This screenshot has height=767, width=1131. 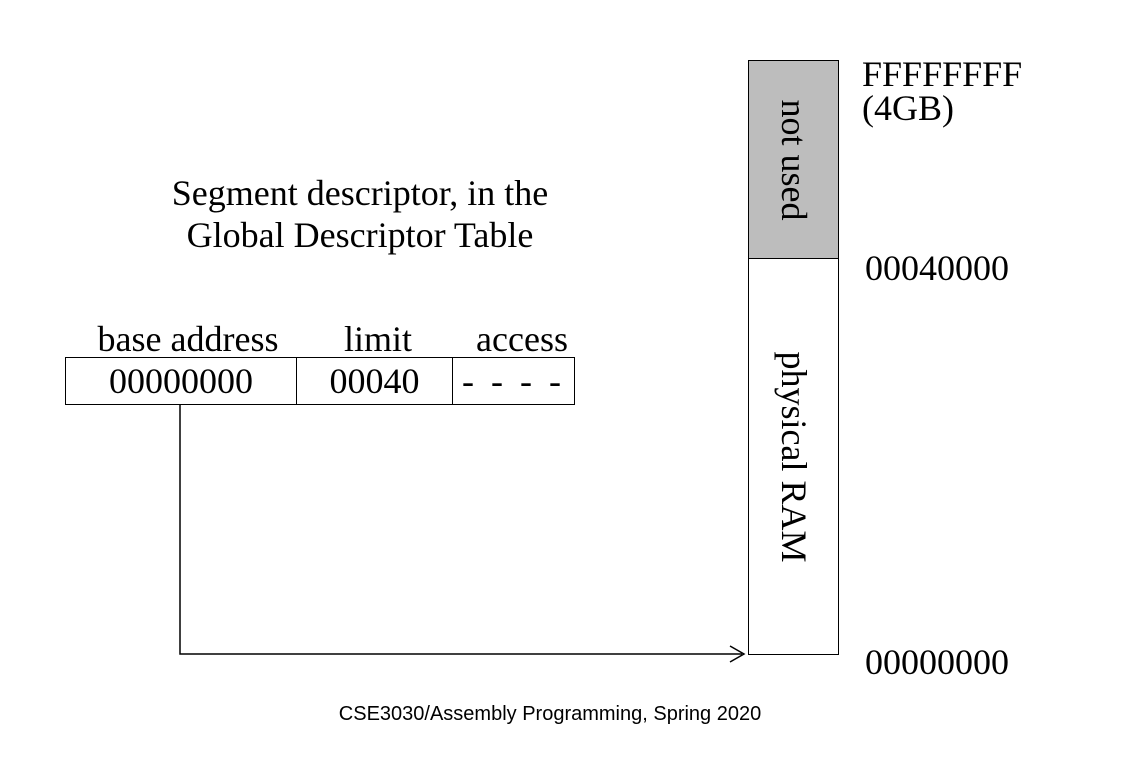 What do you see at coordinates (360, 235) in the screenshot?
I see `title-line-2: Global Descriptor Table` at bounding box center [360, 235].